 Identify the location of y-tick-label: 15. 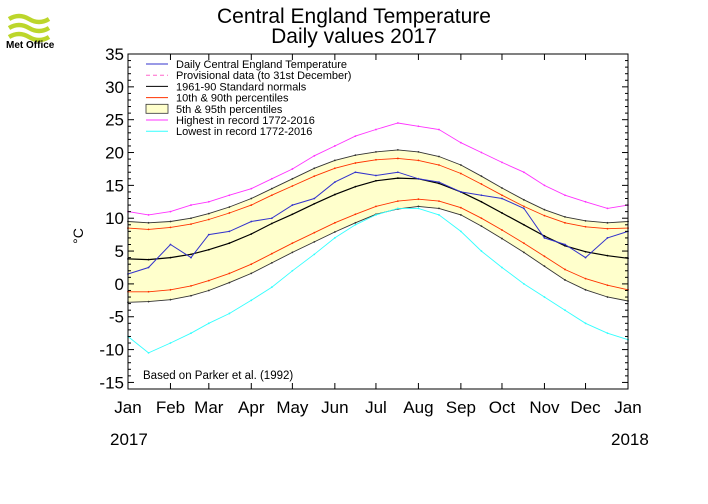
(114, 185).